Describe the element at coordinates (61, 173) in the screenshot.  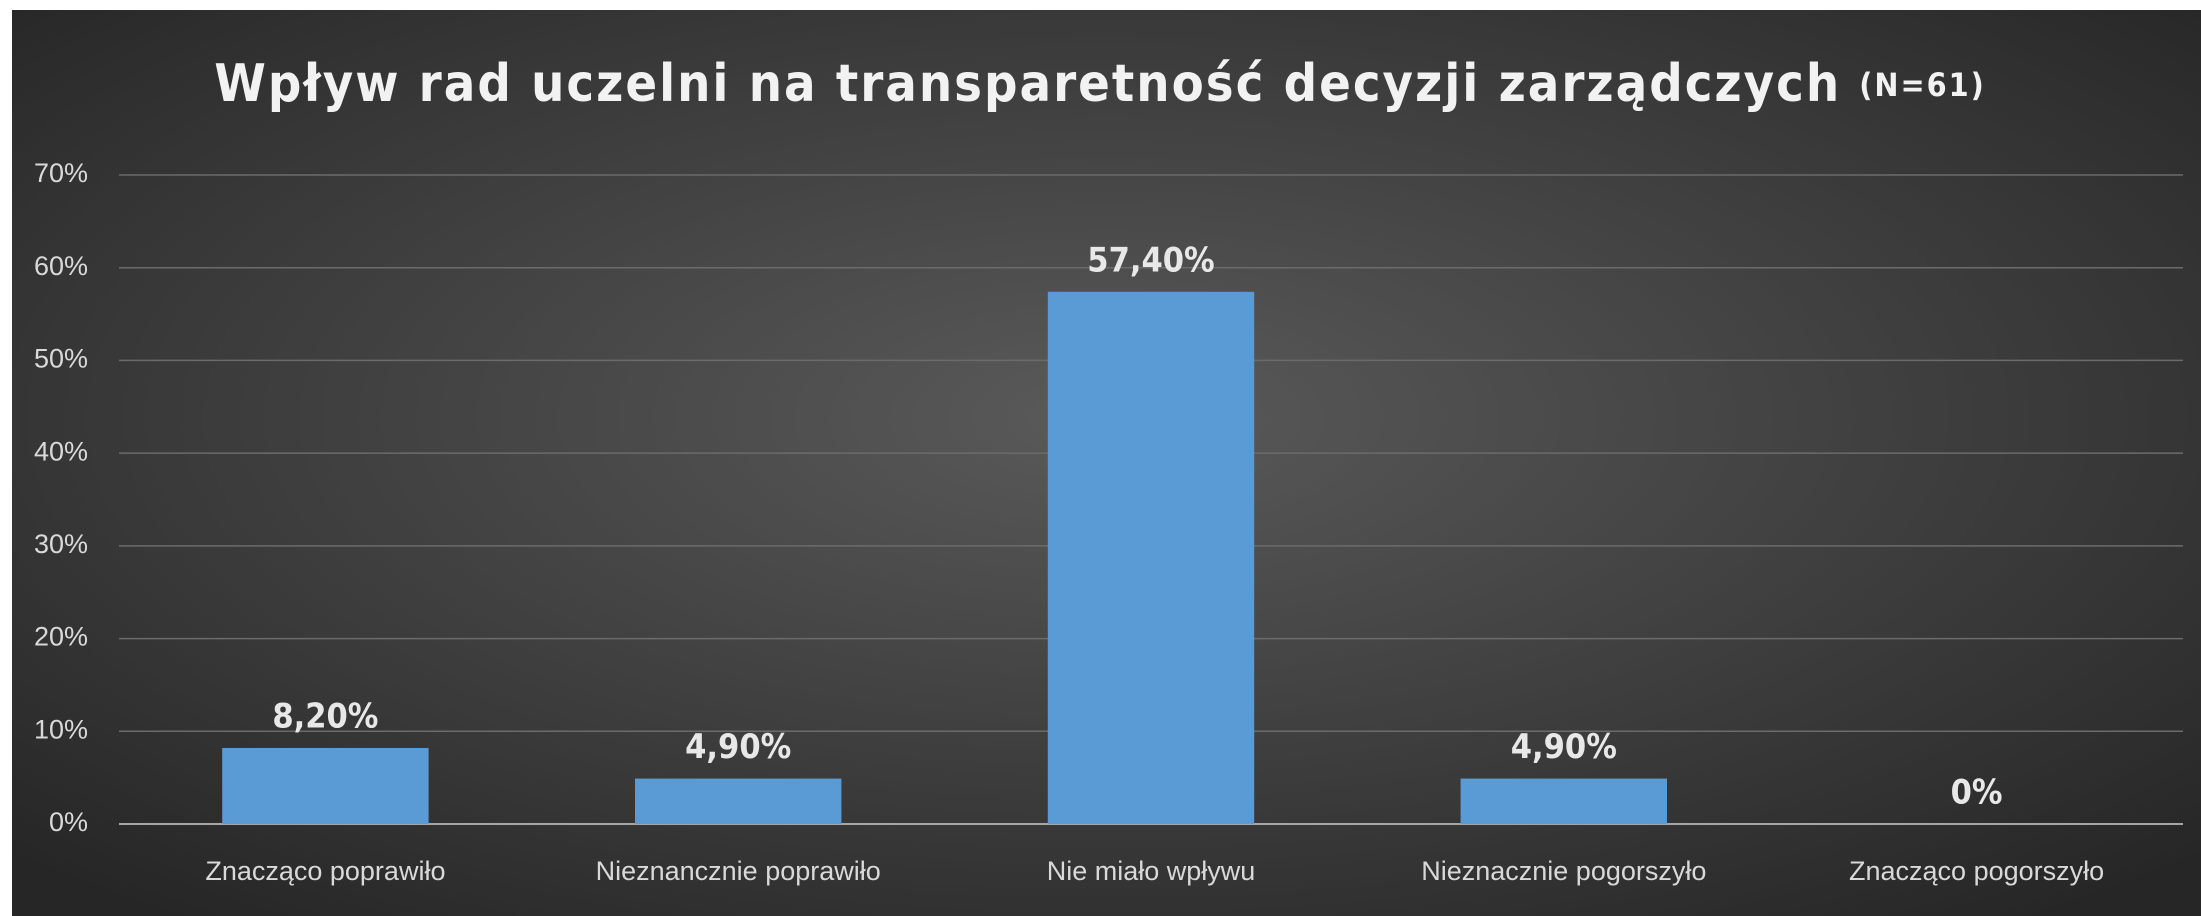
I see `y-tick-label: 70%` at that location.